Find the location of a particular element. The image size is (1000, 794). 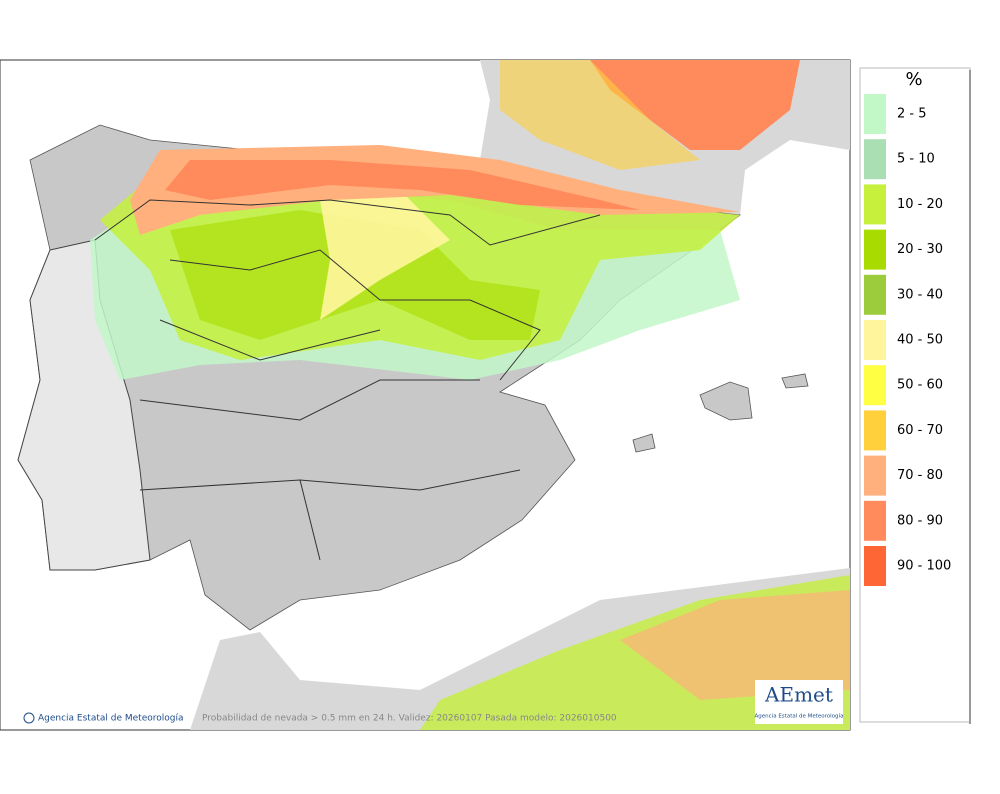

logo-box is located at coordinates (799, 702).